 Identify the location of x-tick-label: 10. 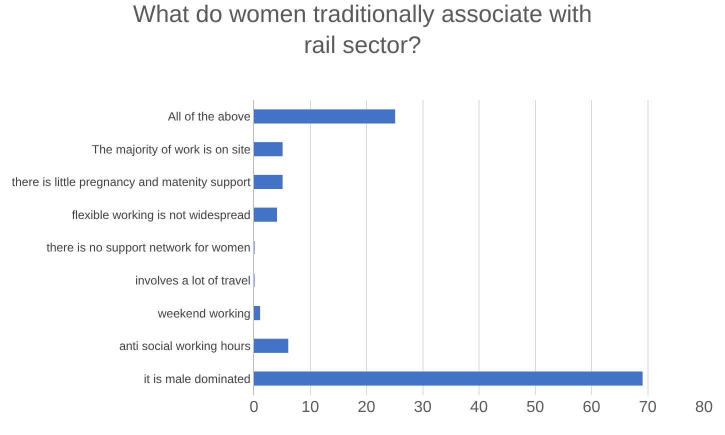
(310, 407).